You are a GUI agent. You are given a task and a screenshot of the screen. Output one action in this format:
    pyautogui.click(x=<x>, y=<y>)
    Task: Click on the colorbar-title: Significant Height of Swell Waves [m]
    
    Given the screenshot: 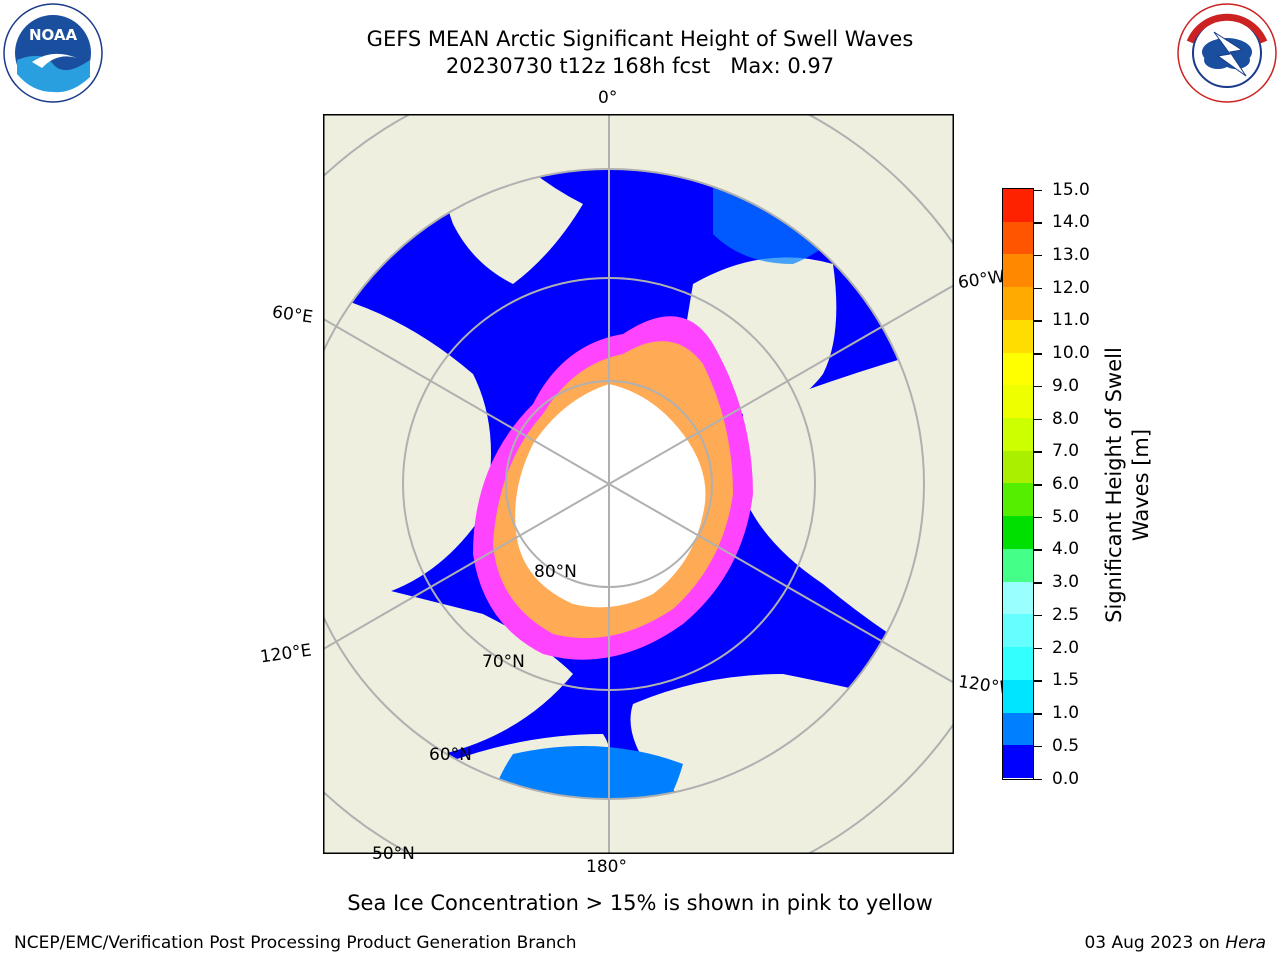 What is the action you would take?
    pyautogui.click(x=1127, y=485)
    